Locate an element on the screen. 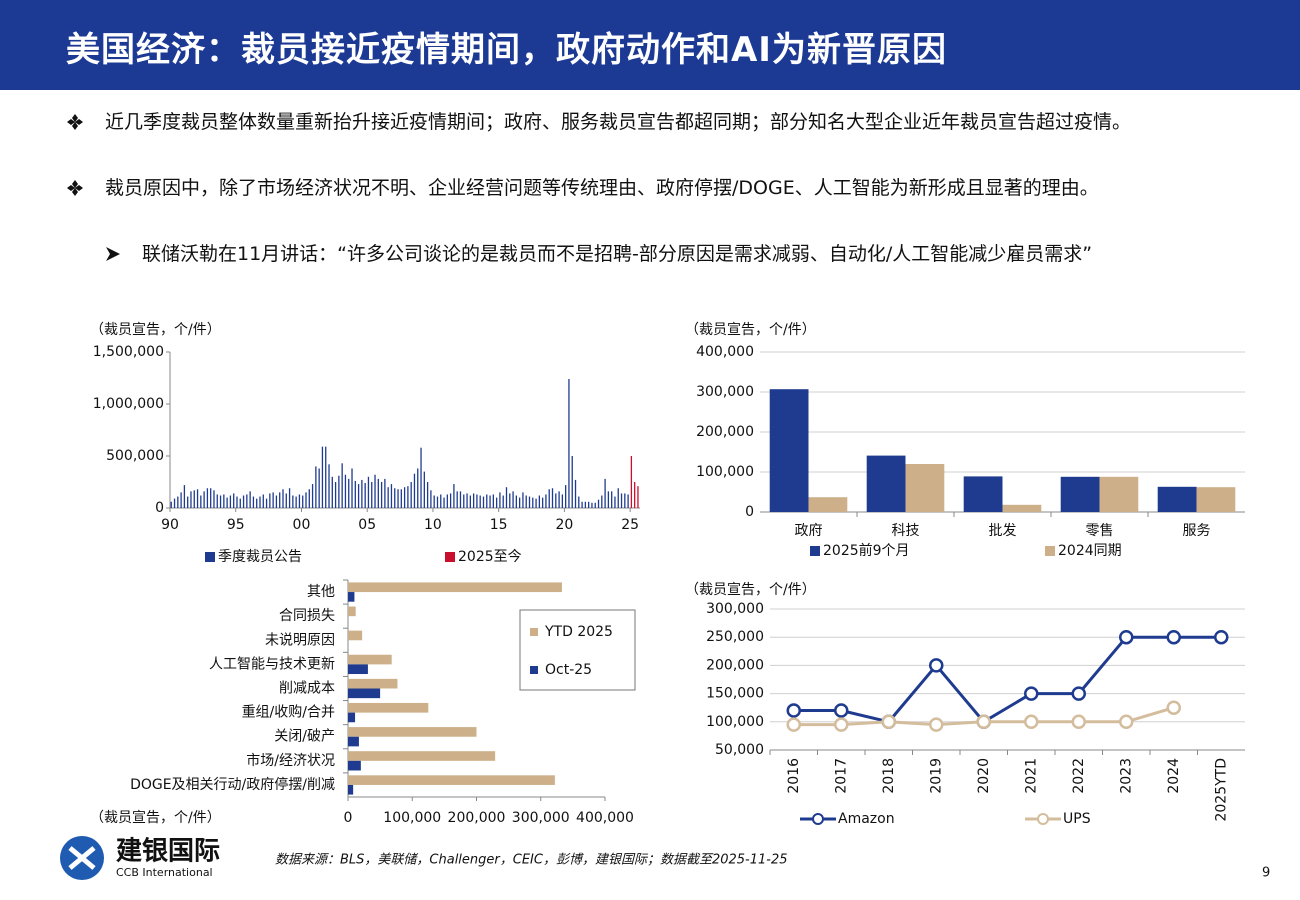  x-tick-label: 05 is located at coordinates (367, 525).